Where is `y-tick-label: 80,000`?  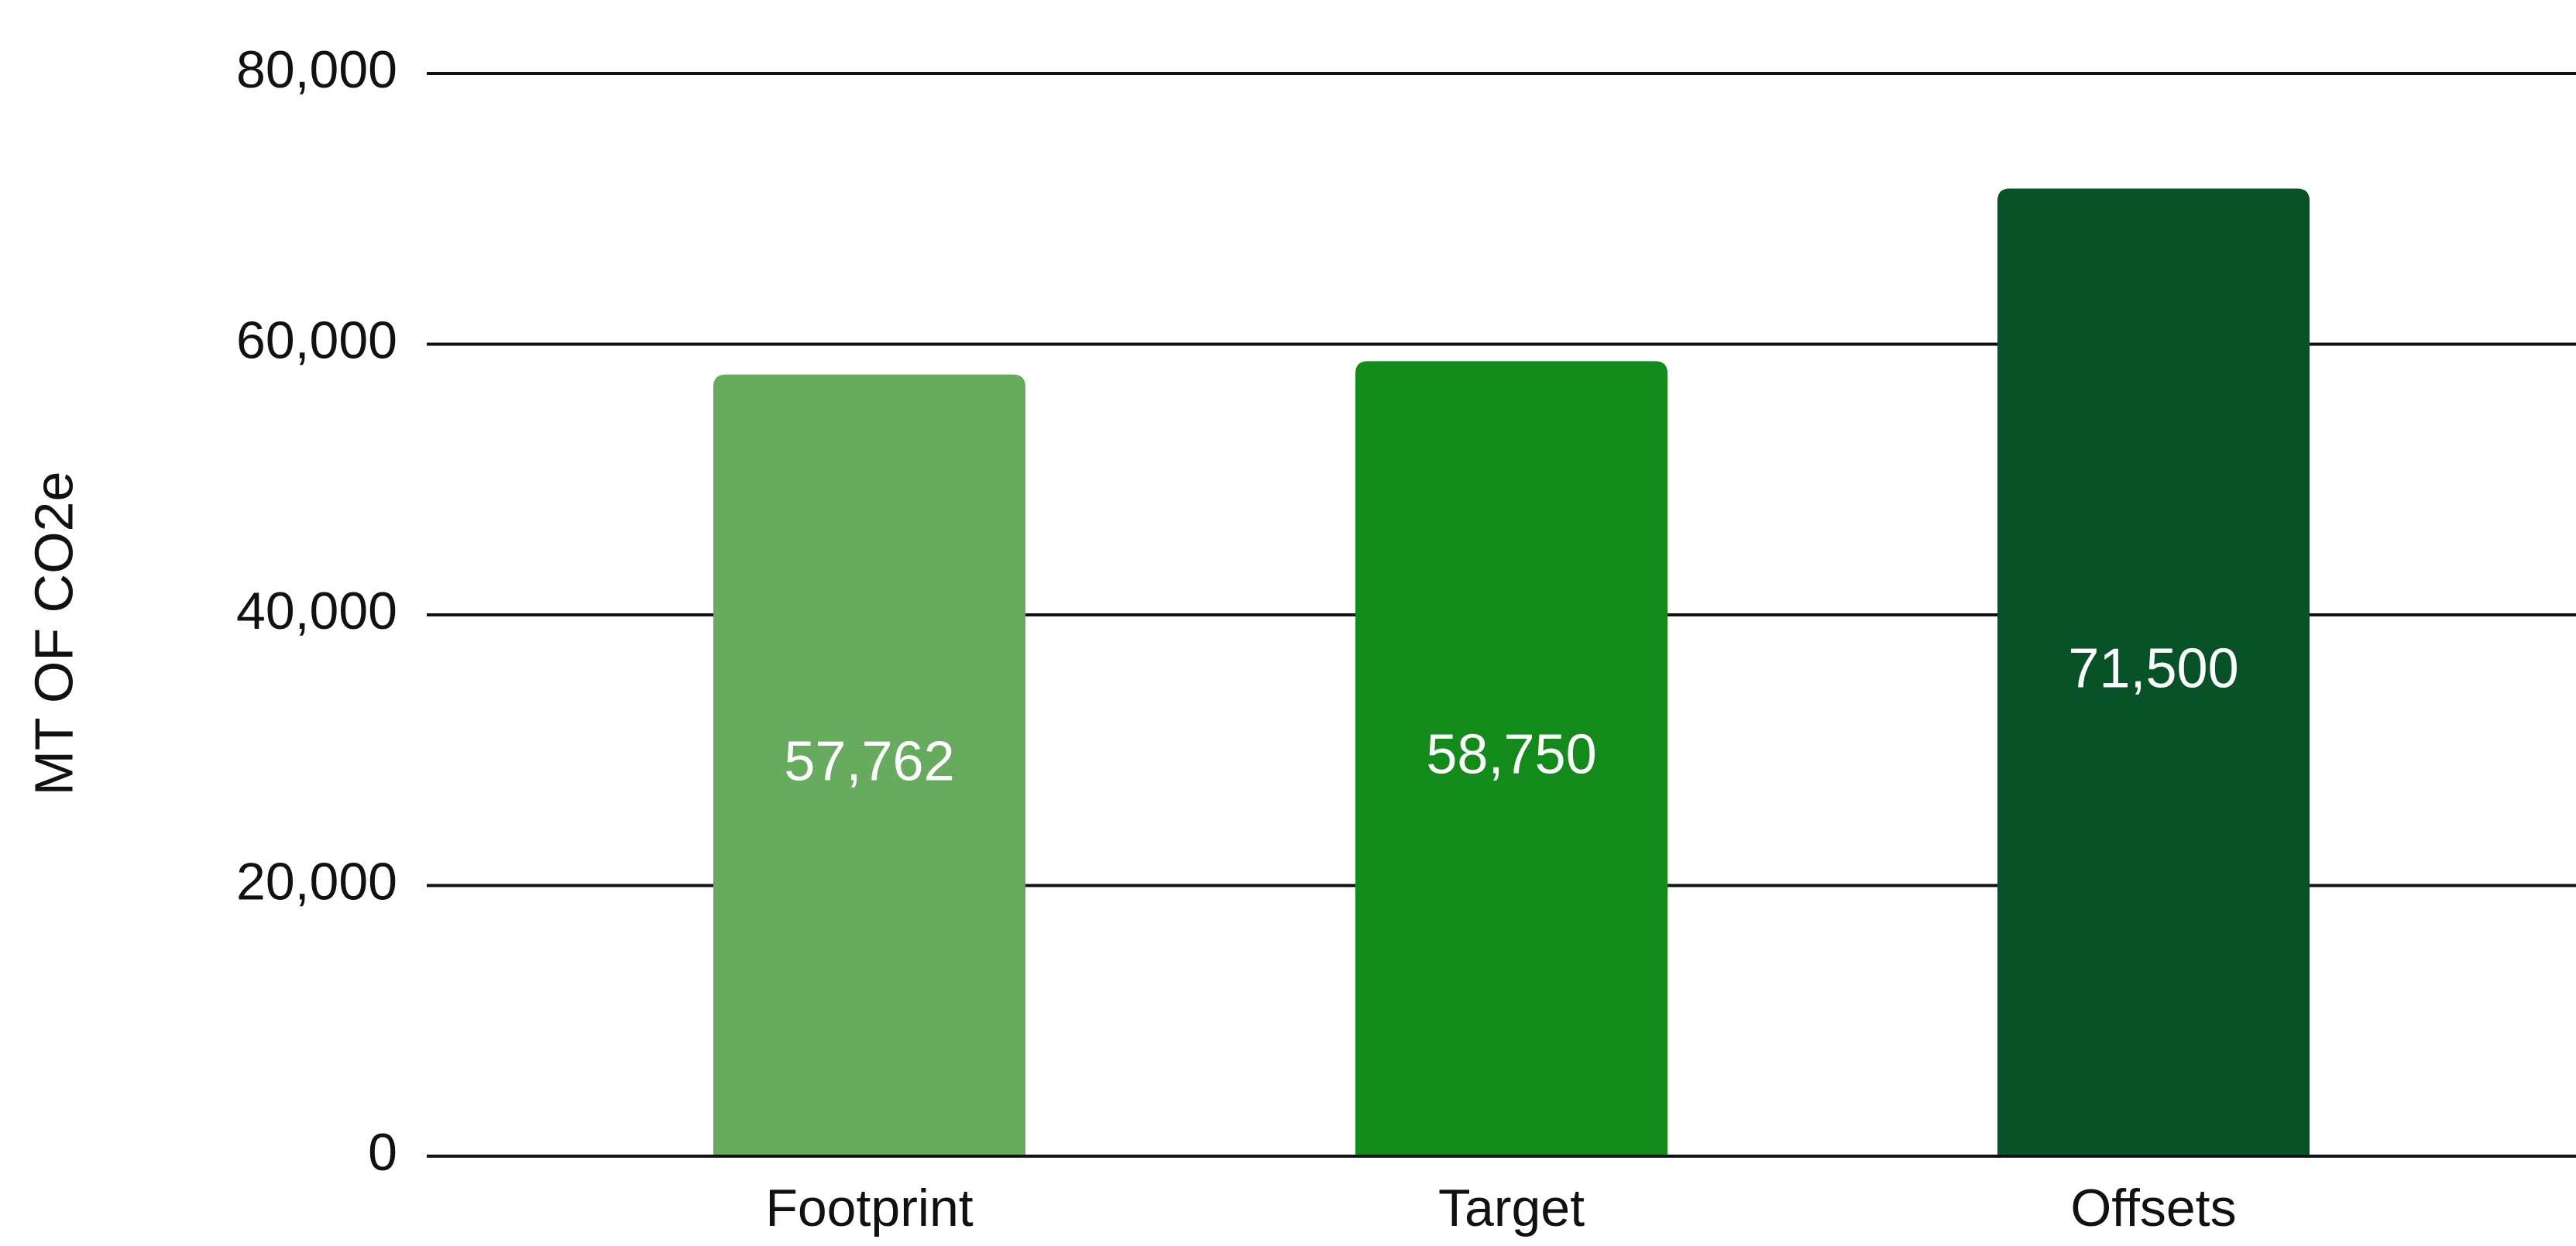
y-tick-label: 80,000 is located at coordinates (316, 69).